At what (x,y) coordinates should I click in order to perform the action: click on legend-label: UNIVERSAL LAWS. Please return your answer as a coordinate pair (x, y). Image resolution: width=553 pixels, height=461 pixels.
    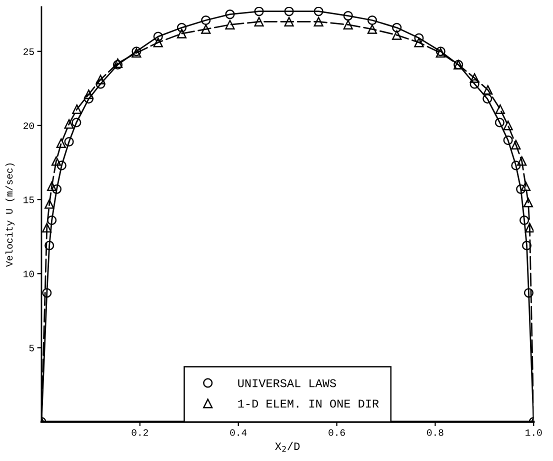
    Looking at the image, I should click on (287, 383).